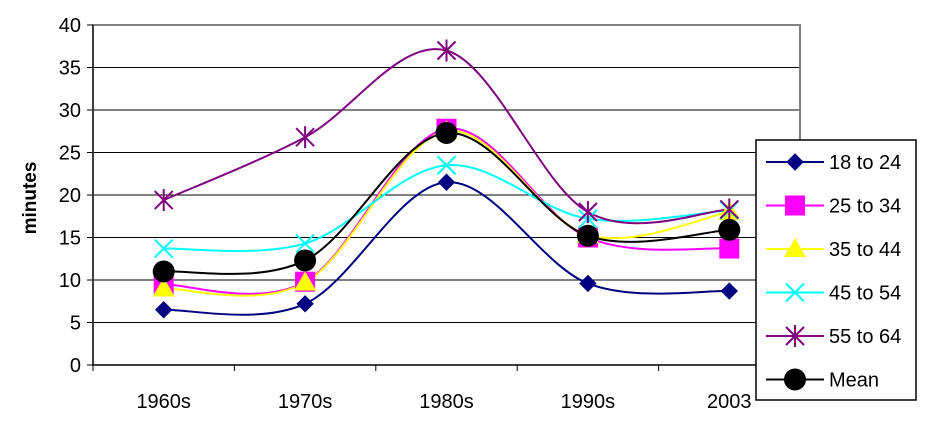 Image resolution: width=928 pixels, height=421 pixels. Describe the element at coordinates (70, 196) in the screenshot. I see `y-tick-label: 20` at that location.